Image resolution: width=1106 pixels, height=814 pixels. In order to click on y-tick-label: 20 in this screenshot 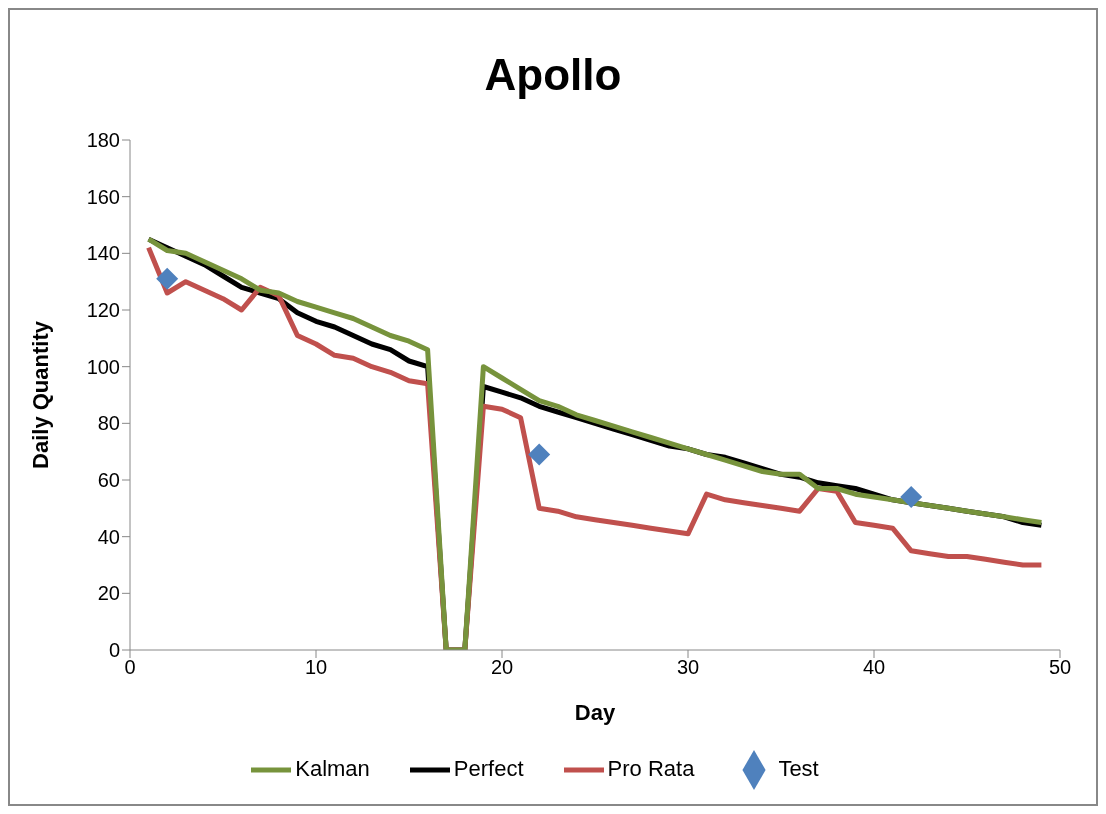, I will do `click(108, 593)`.